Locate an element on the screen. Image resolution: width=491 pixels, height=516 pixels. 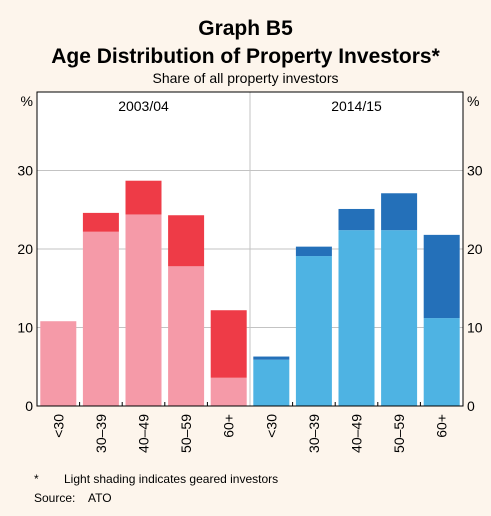
y-tick-label-left: 30 is located at coordinates (25, 171).